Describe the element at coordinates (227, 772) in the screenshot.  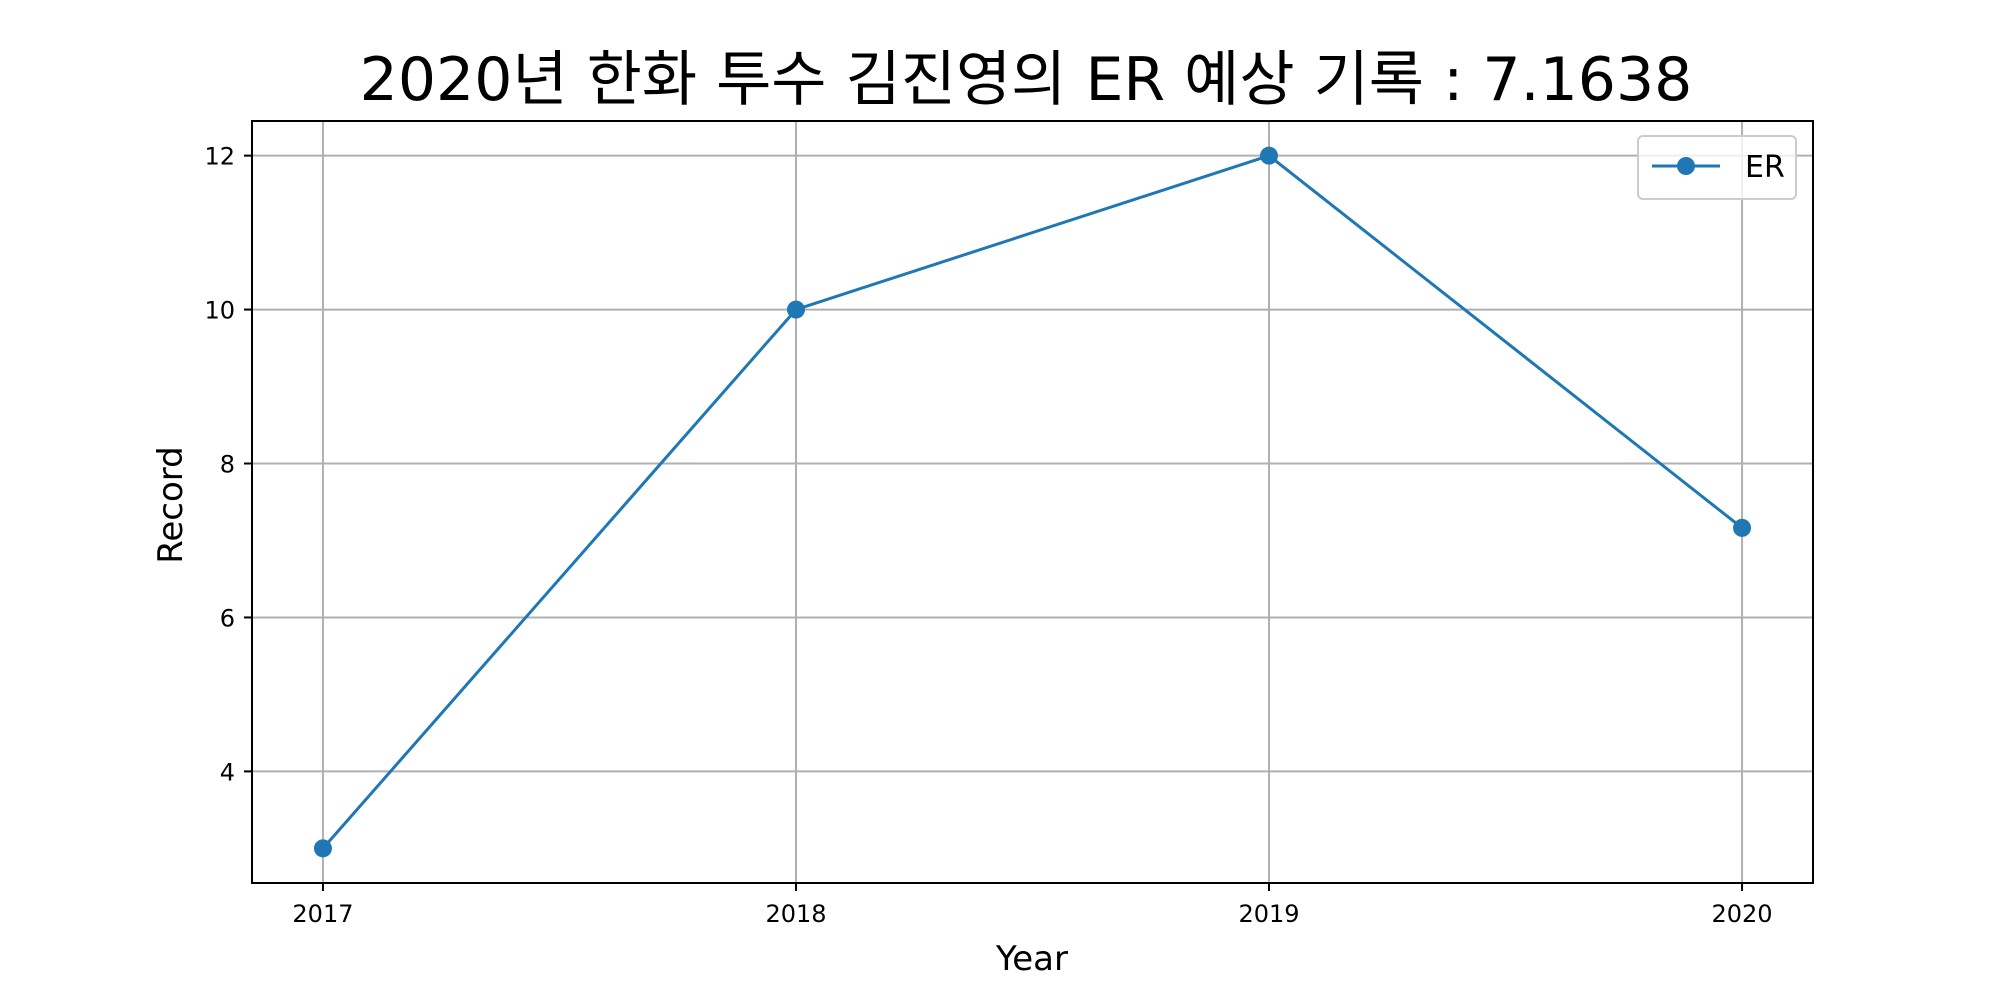
I see `y-tick-label: 4` at that location.